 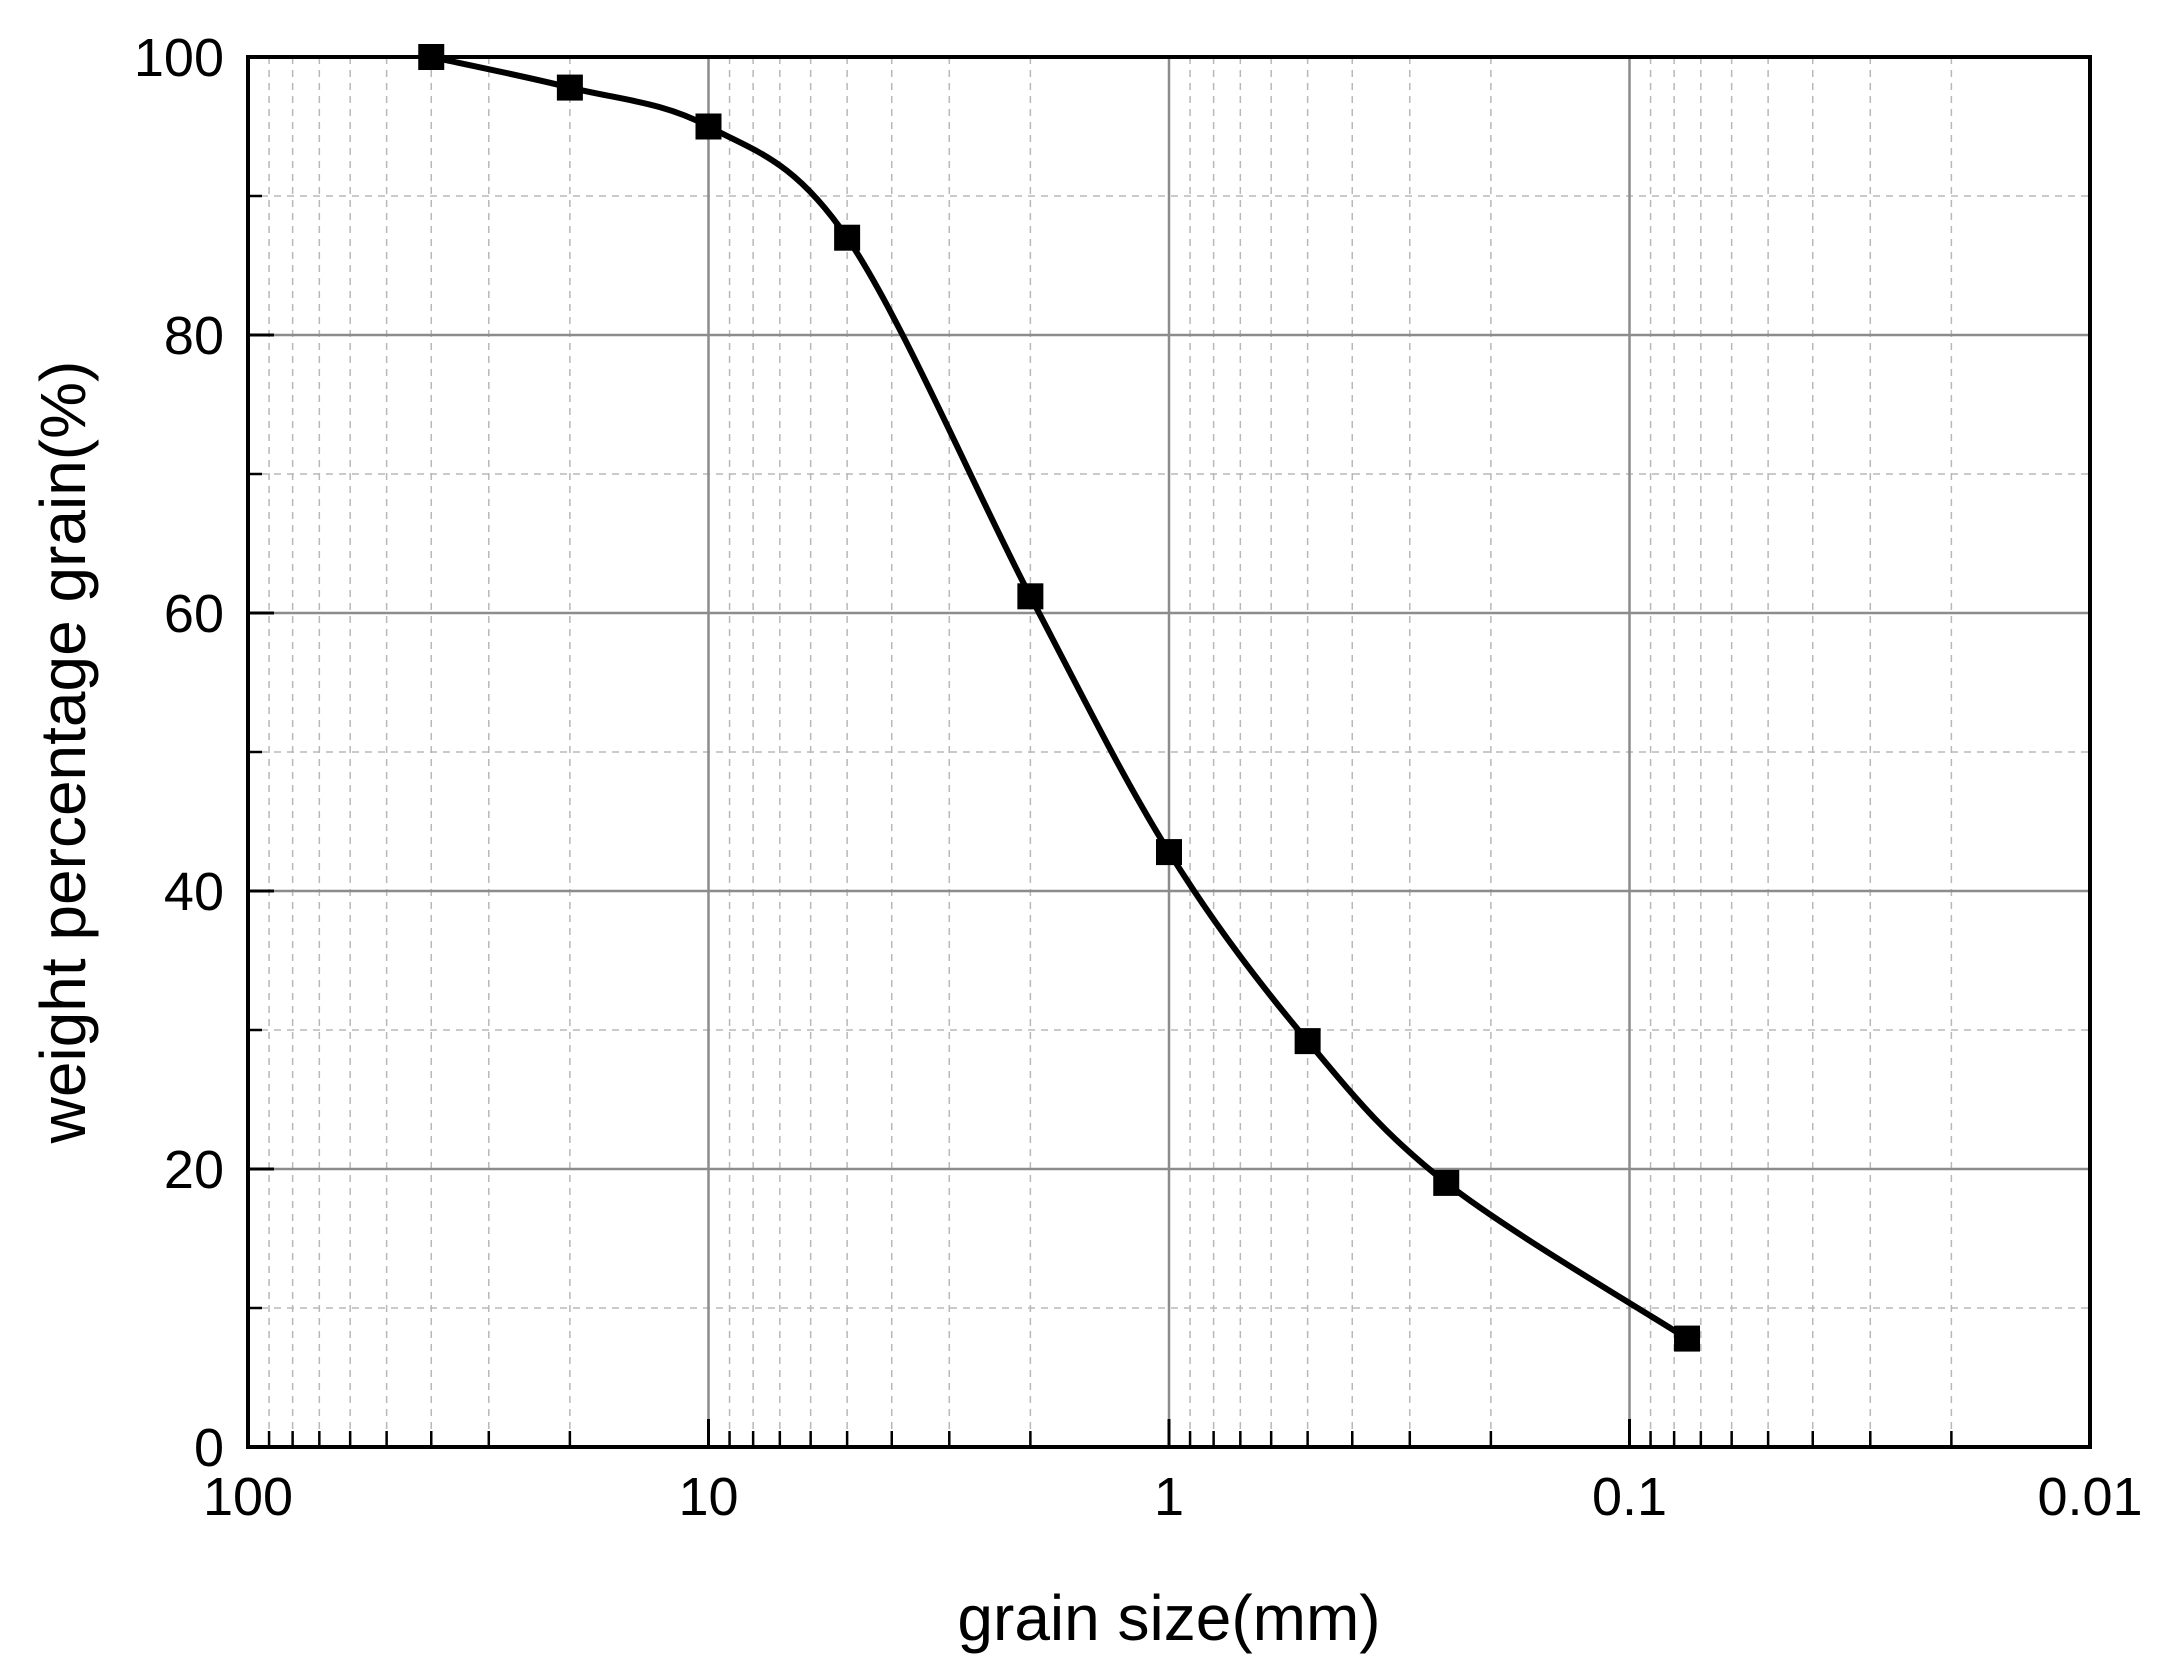 What do you see at coordinates (194, 1170) in the screenshot?
I see `y-tick-label: 20` at bounding box center [194, 1170].